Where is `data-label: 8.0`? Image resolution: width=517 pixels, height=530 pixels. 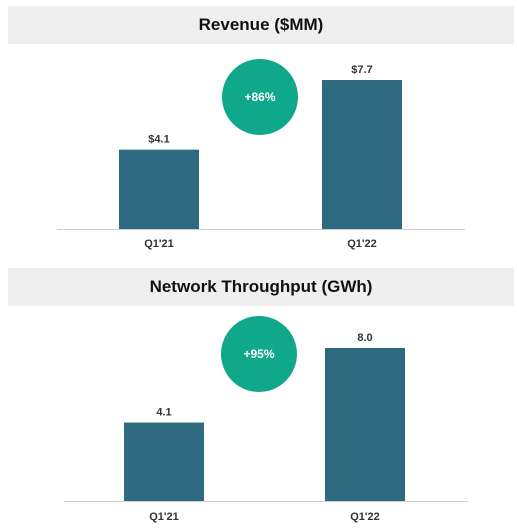
data-label: 8.0 is located at coordinates (364, 338).